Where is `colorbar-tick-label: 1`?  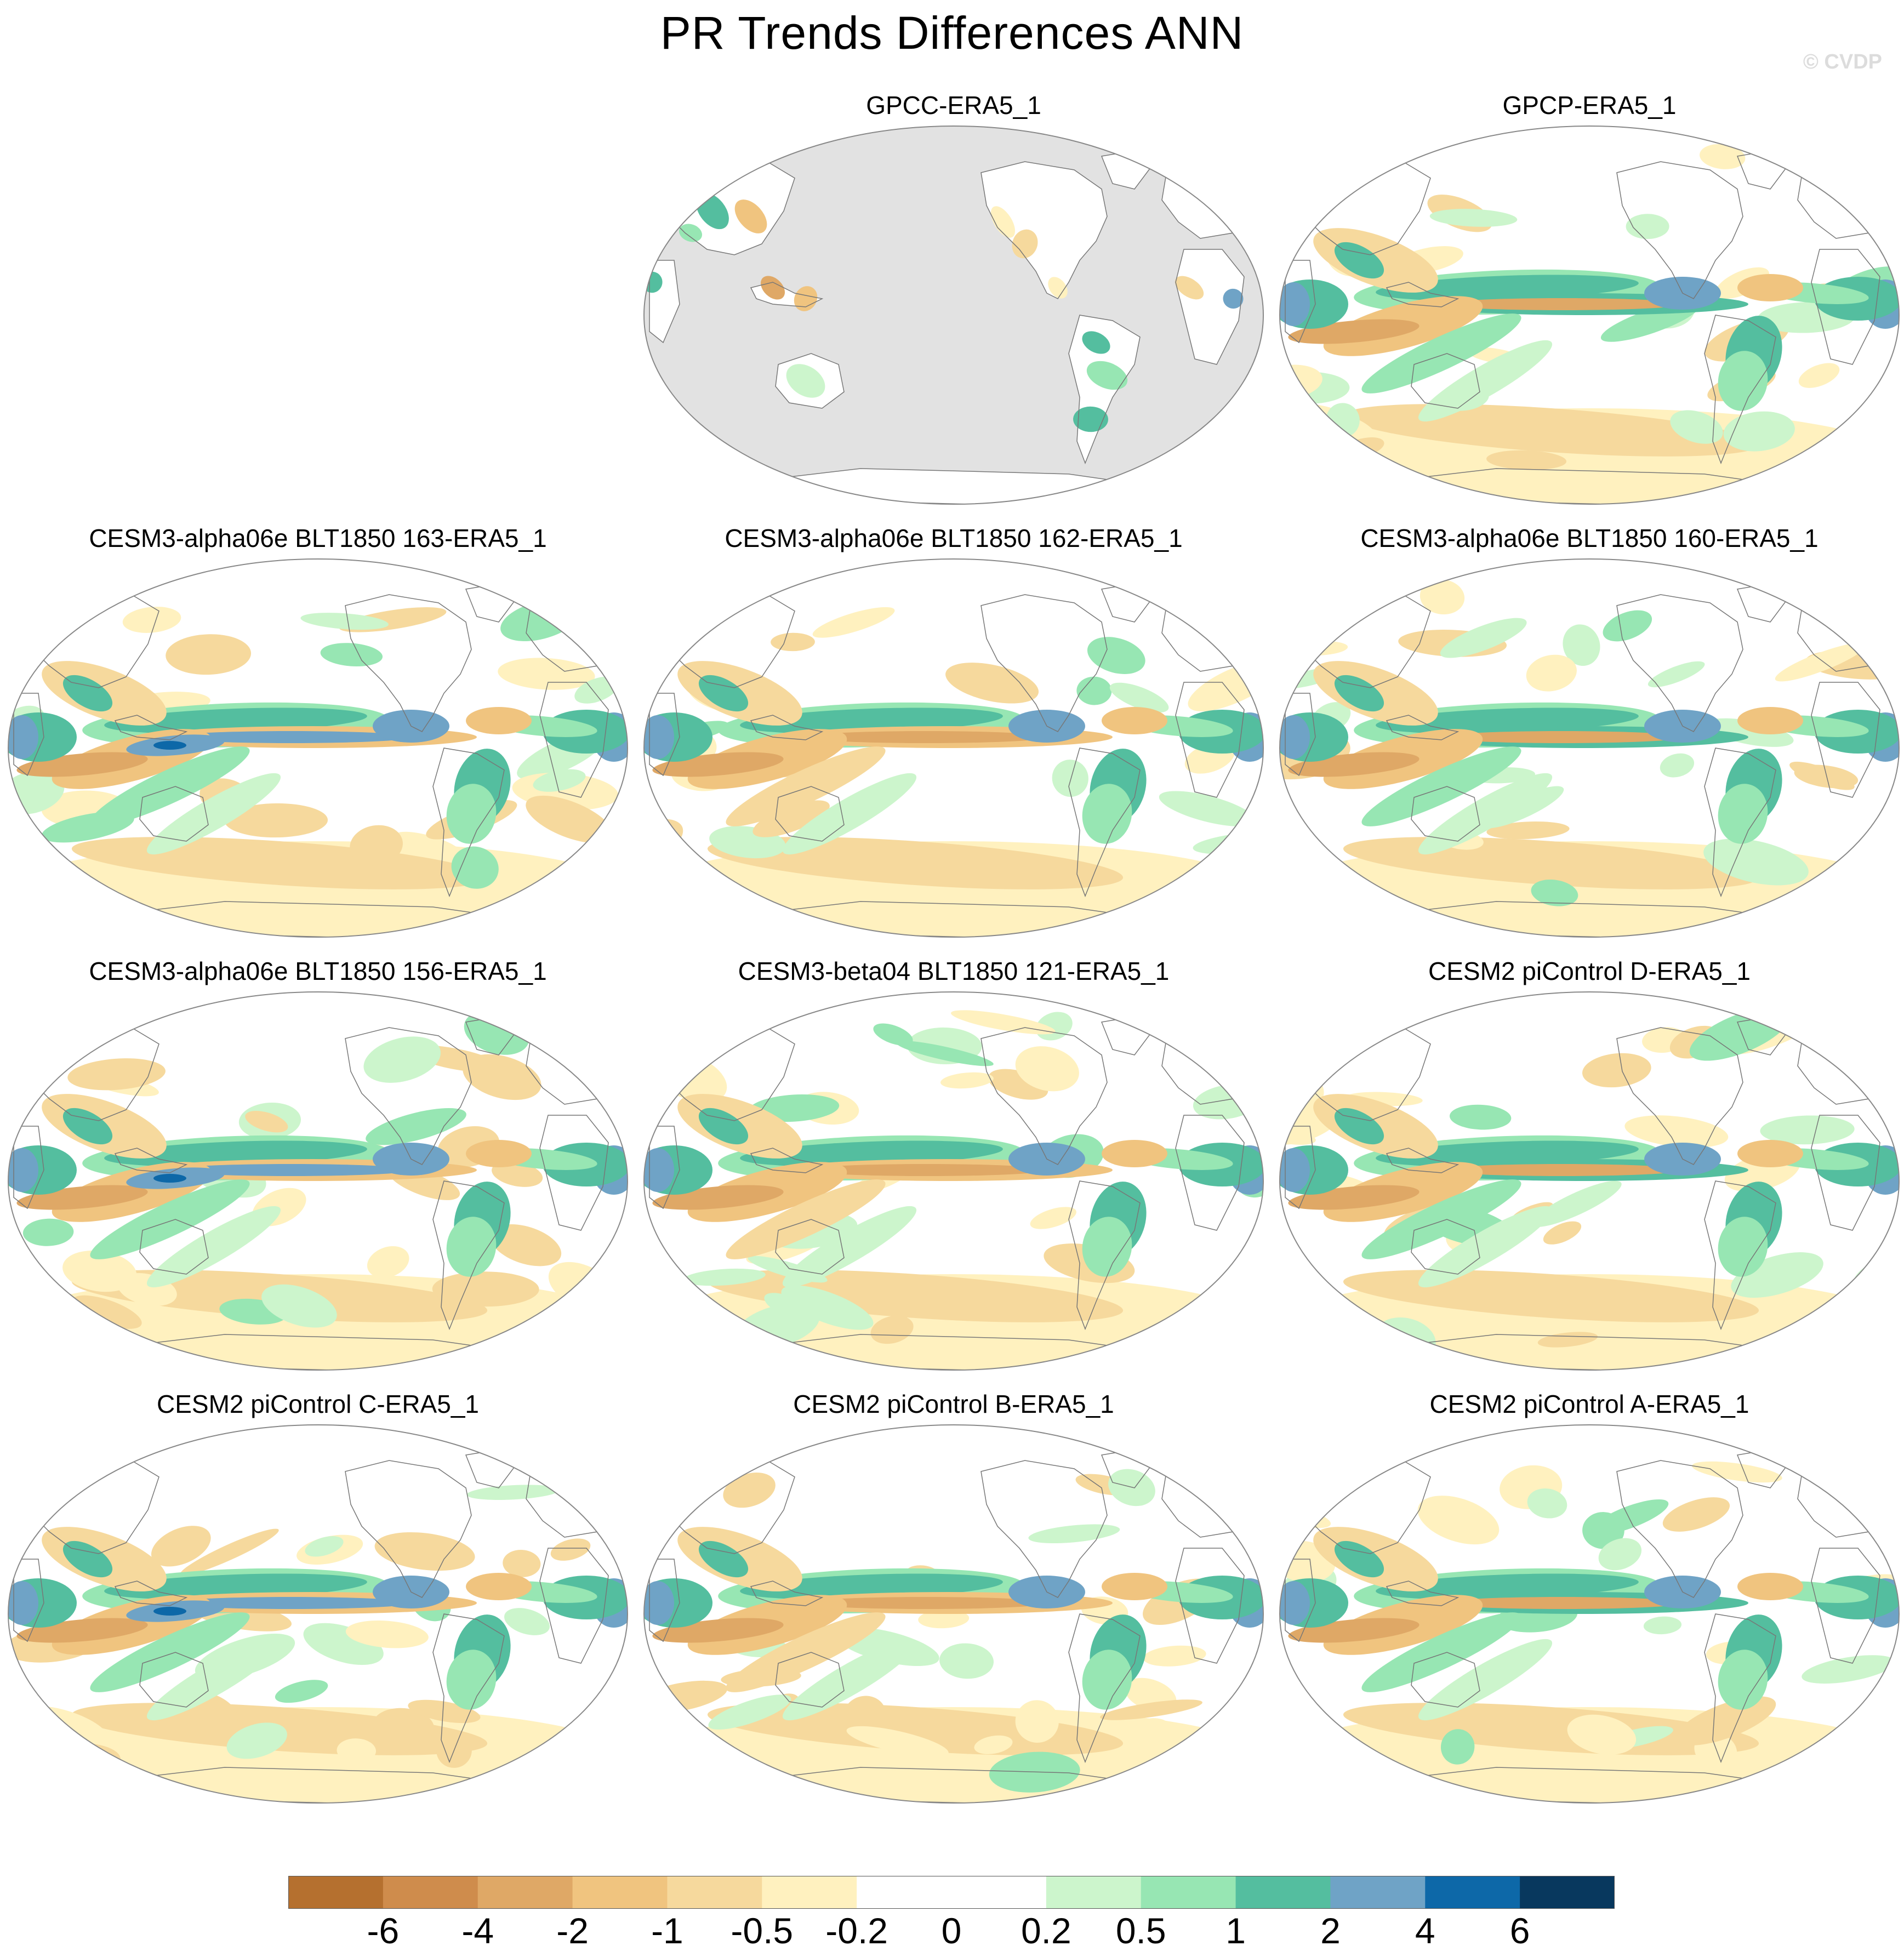
colorbar-tick-label: 1 is located at coordinates (1235, 1931).